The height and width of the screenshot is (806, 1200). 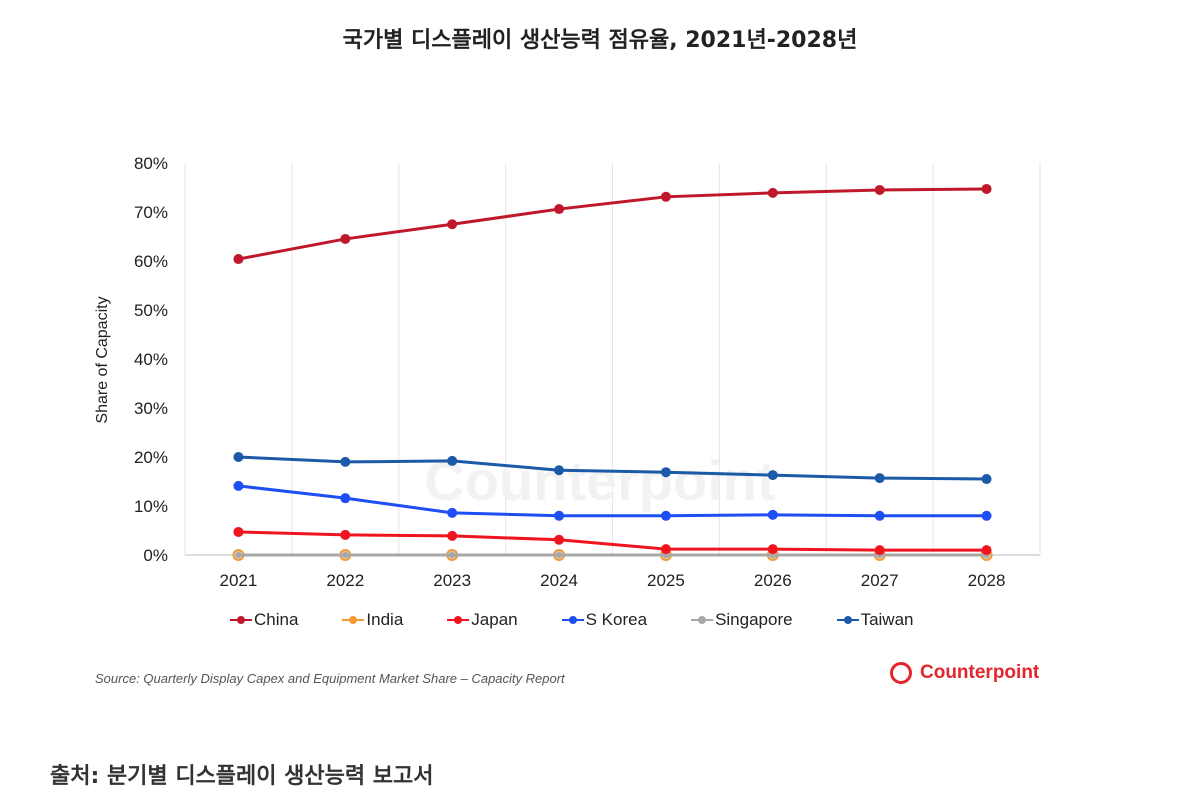 I want to click on x-tick-label: 2025, so click(x=666, y=580).